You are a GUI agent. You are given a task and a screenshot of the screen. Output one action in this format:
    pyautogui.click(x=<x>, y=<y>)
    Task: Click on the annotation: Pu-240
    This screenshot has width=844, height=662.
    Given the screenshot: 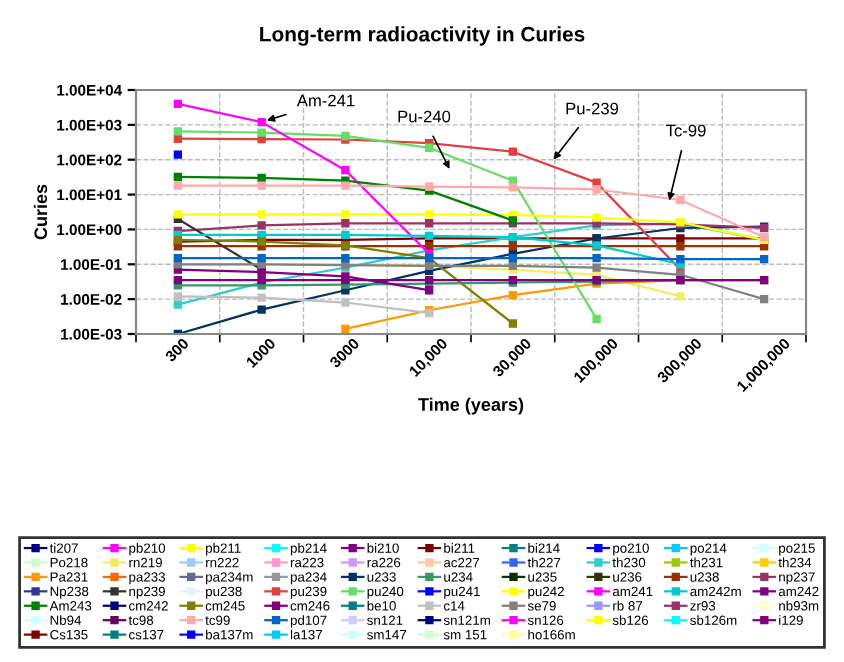 What is the action you would take?
    pyautogui.click(x=424, y=116)
    